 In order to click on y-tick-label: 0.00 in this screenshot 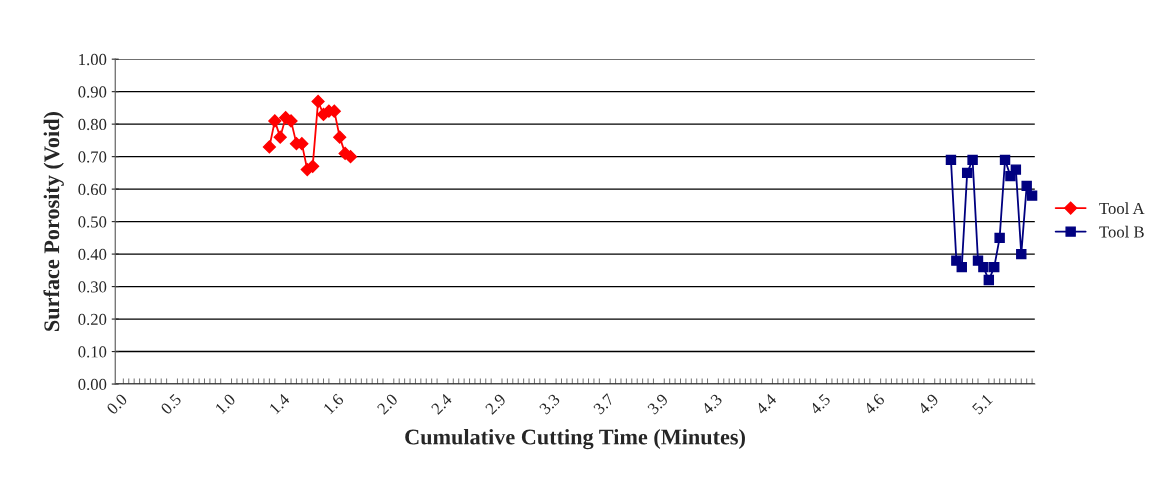, I will do `click(92, 384)`.